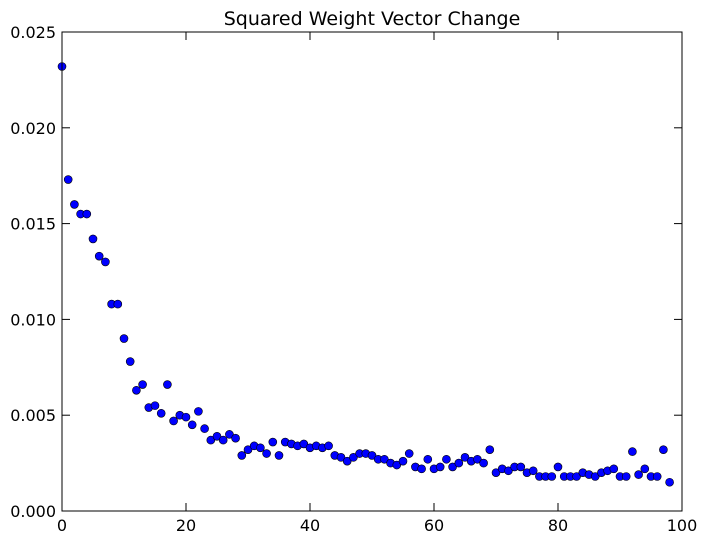 This screenshot has height=545, width=705. Describe the element at coordinates (33, 224) in the screenshot. I see `y-tick-label: 0.015` at that location.